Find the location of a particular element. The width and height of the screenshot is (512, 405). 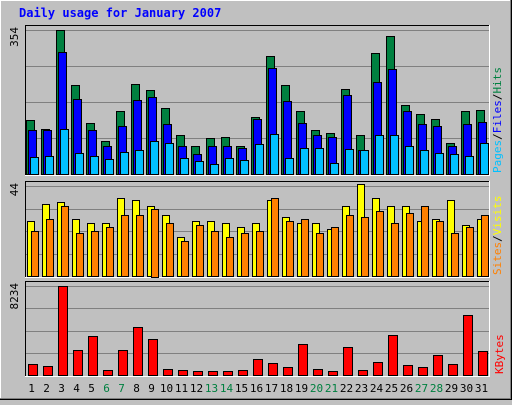

x-tick-label: 28 is located at coordinates (436, 388).